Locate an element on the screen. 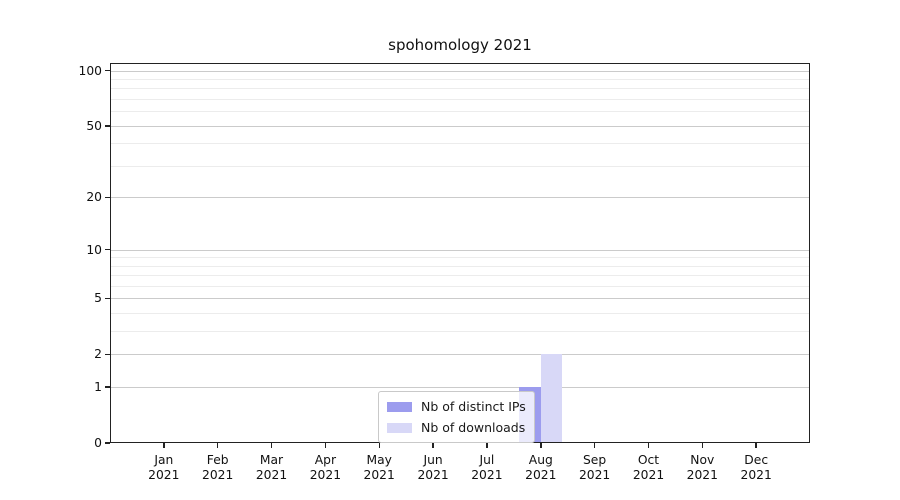  x-tick-month: Apr is located at coordinates (325, 460).